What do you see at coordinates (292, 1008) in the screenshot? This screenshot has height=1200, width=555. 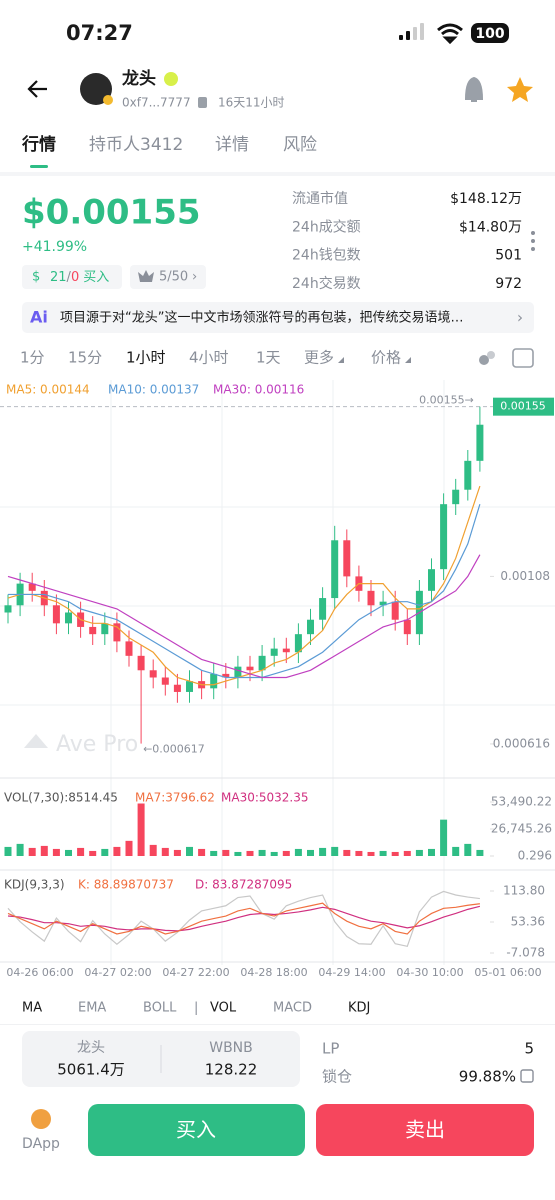 I see `indicator-tab: MACD` at bounding box center [292, 1008].